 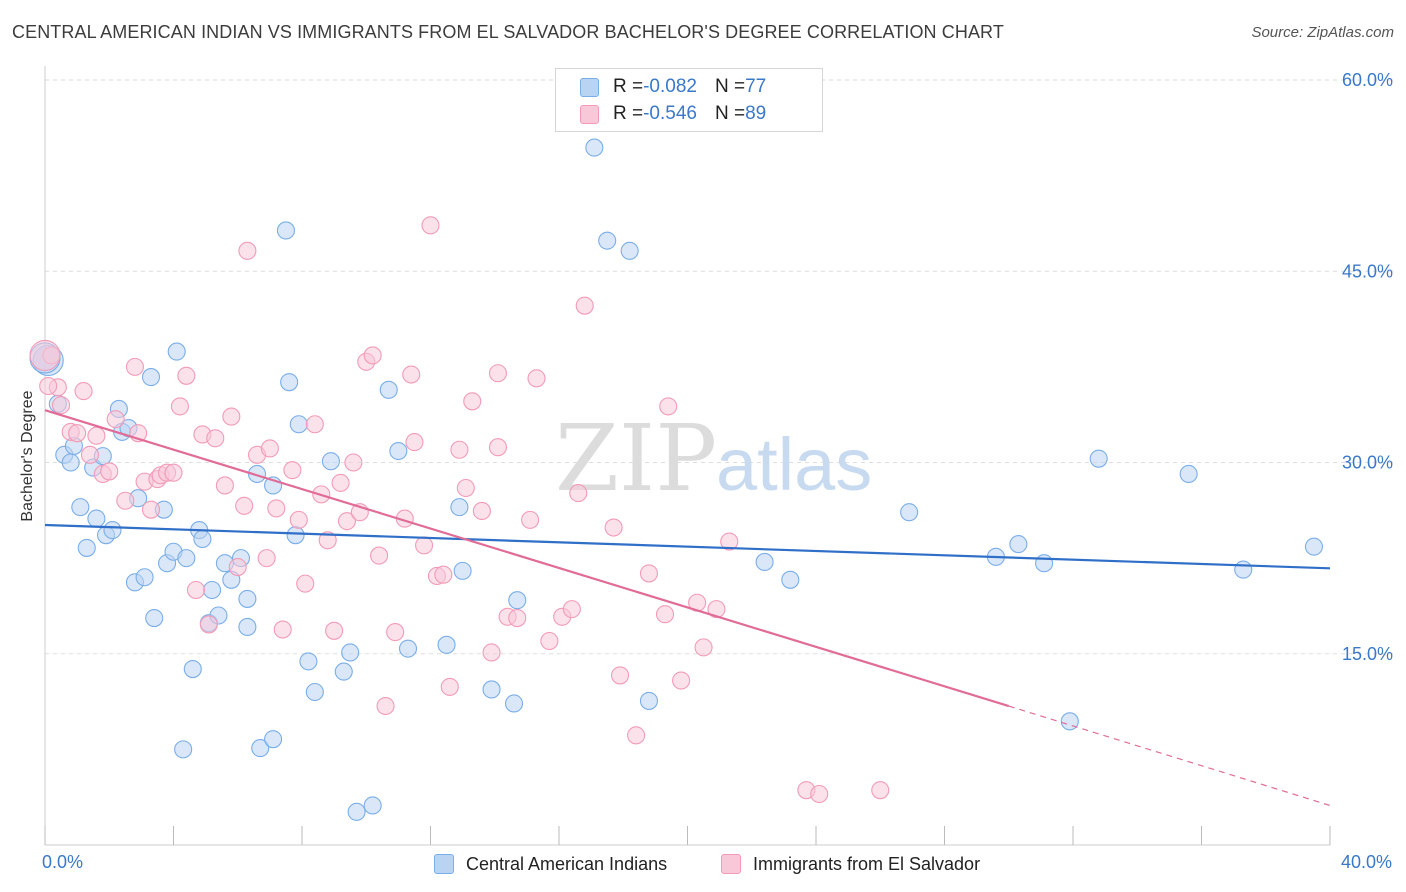 What do you see at coordinates (713, 458) in the screenshot?
I see `watermark: ZIP atlas` at bounding box center [713, 458].